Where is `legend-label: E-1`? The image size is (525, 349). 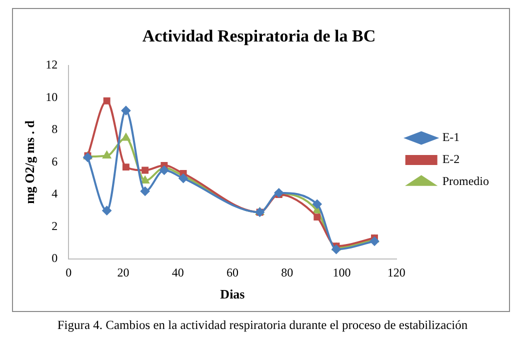 legend-label: E-1 is located at coordinates (451, 137).